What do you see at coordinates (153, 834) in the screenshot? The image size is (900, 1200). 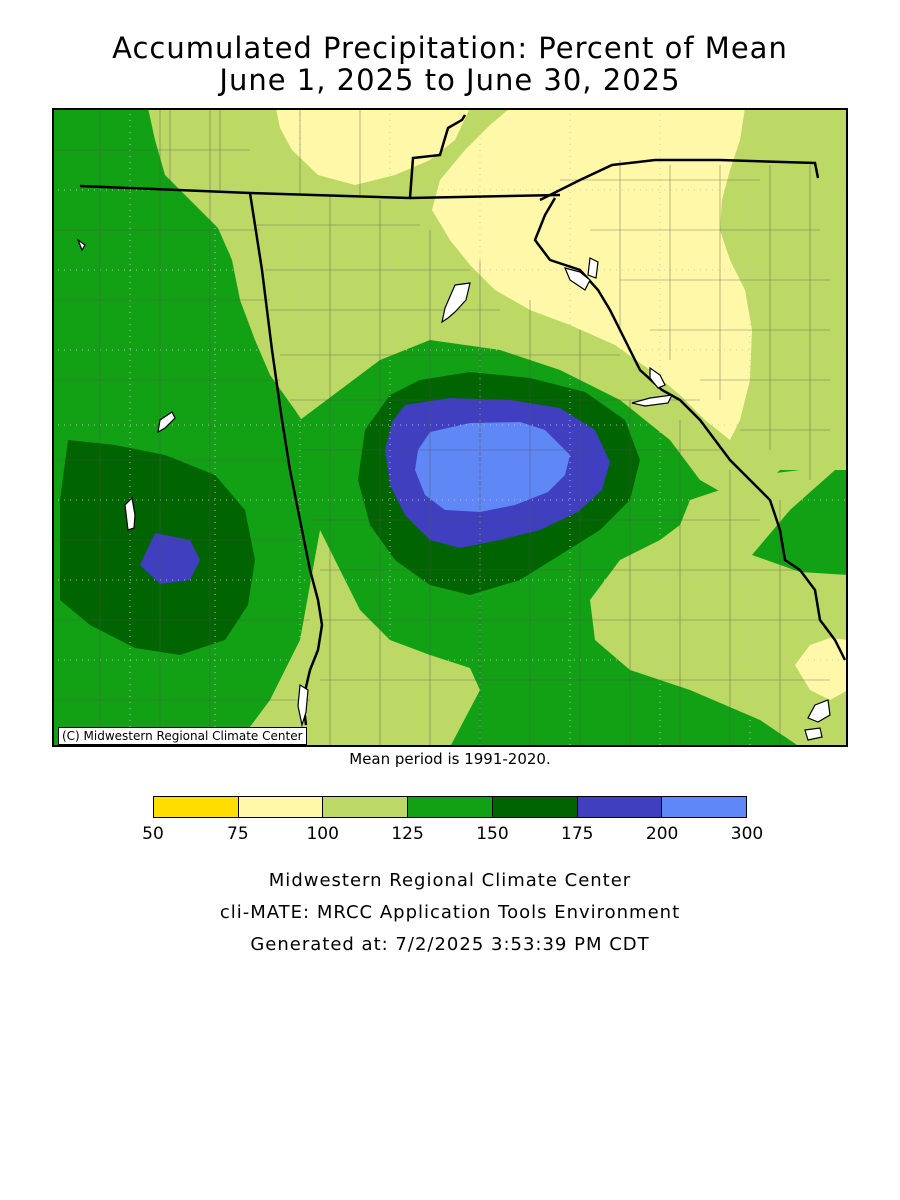 I see `legend-label: 50` at bounding box center [153, 834].